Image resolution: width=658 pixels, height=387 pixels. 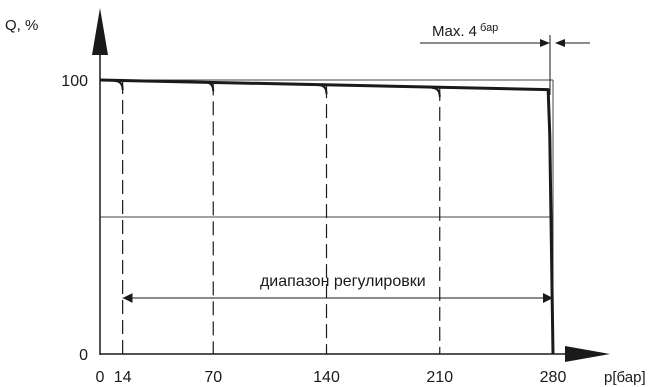 I want to click on max-dim-arrow-right, so click(x=560, y=43).